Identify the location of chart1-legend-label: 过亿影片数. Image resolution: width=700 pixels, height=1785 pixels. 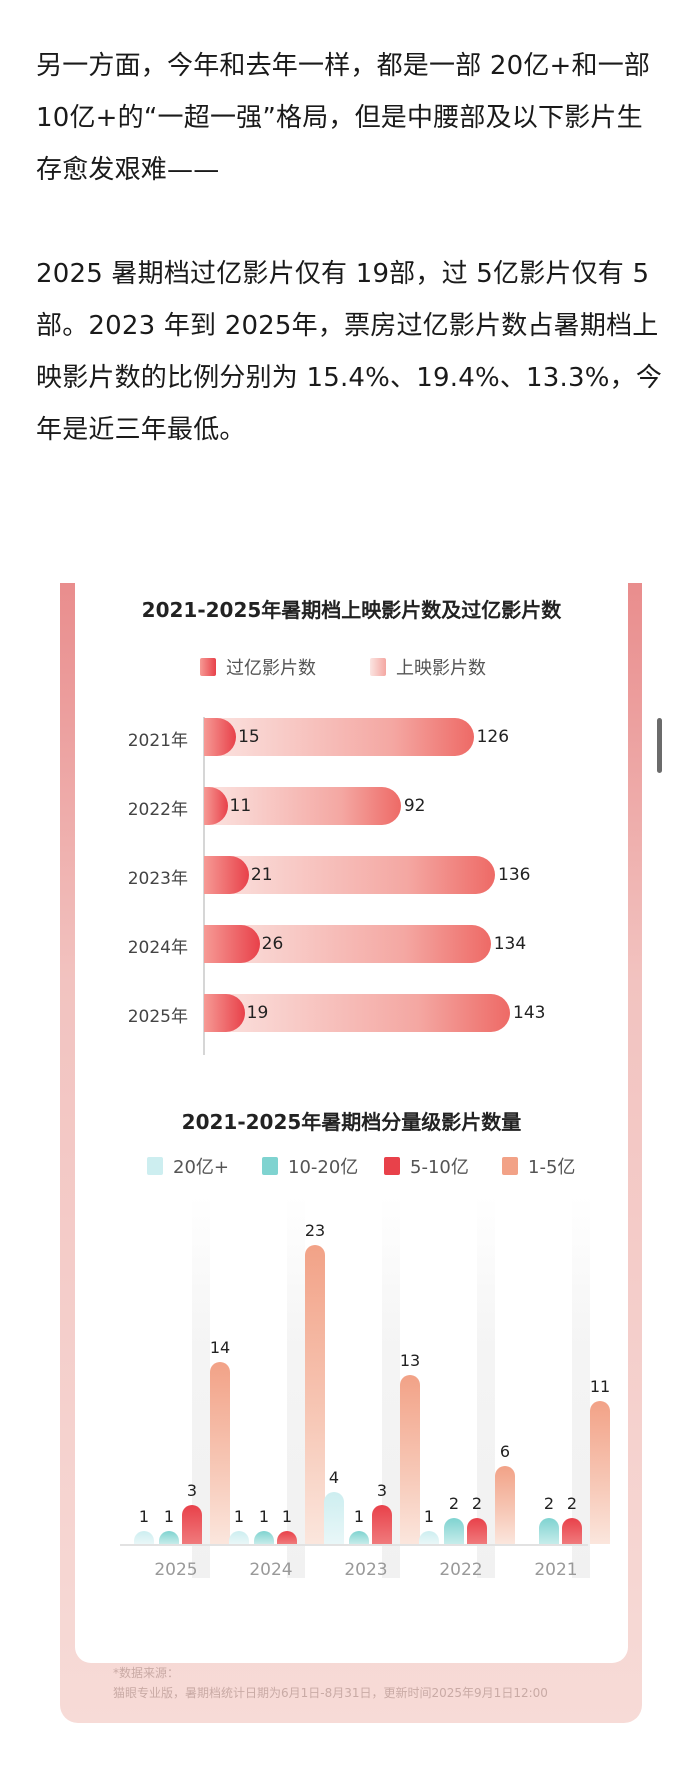
(271, 668).